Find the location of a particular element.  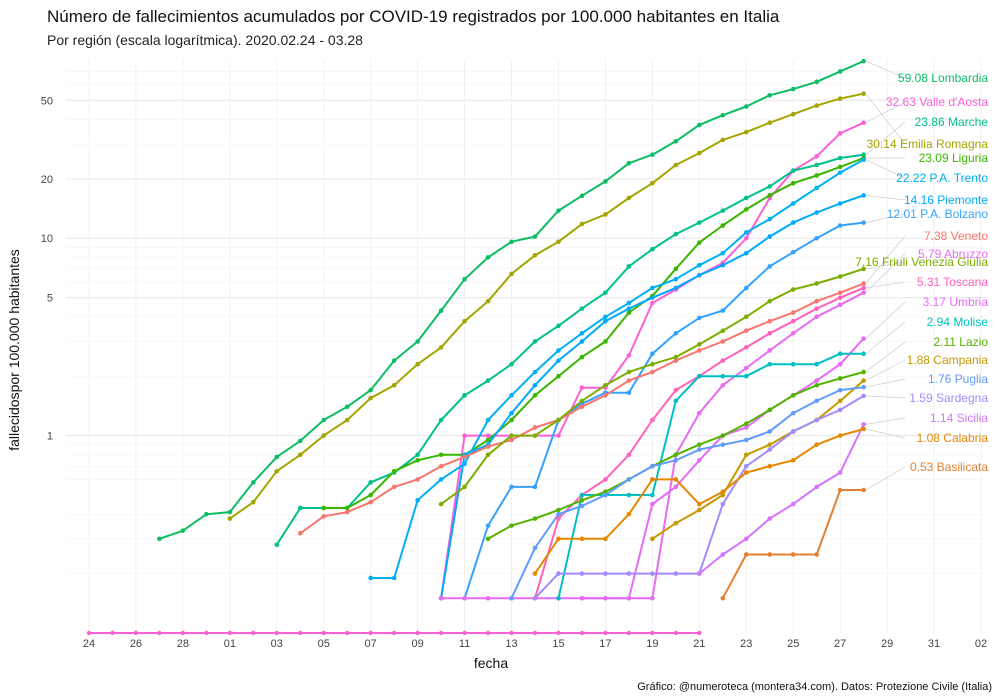

x-tick-label: 31 is located at coordinates (934, 644).